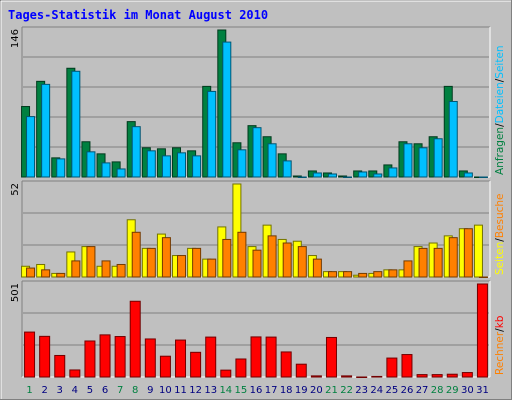  I want to click on x-tick-label: 8, so click(135, 390).